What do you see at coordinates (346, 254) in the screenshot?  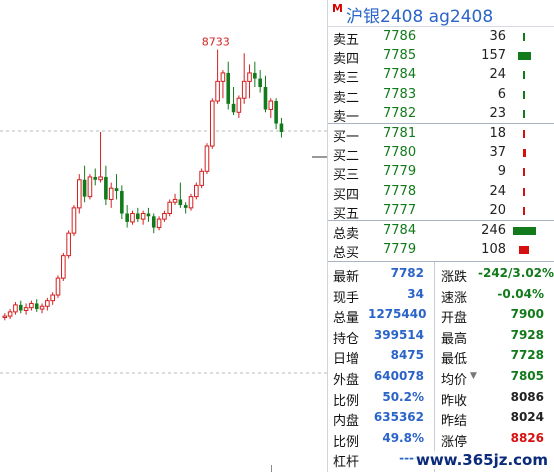 I see `orderbook-level-label: 总买` at bounding box center [346, 254].